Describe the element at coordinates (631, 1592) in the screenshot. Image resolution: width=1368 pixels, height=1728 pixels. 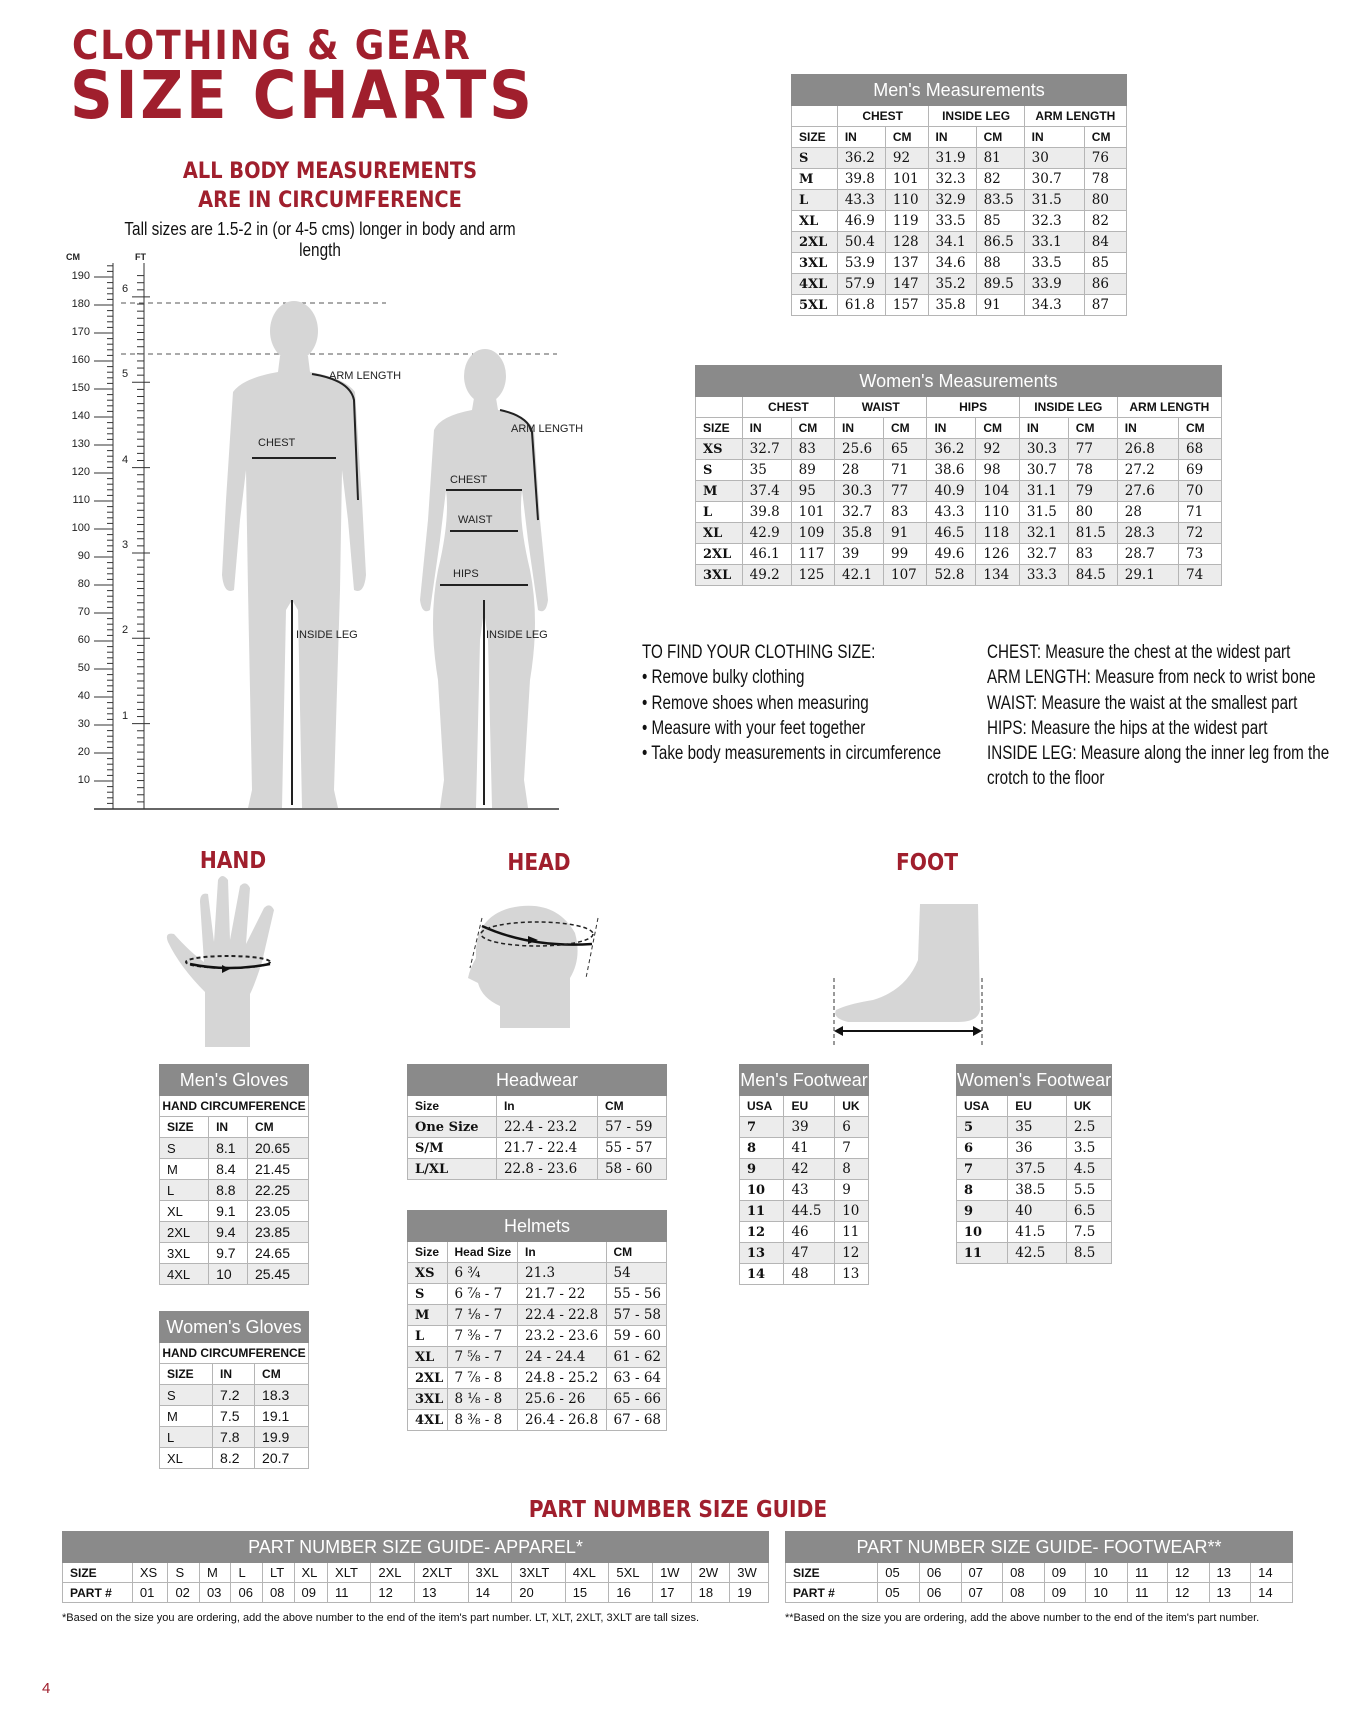
I see `table-cell: 16` at that location.